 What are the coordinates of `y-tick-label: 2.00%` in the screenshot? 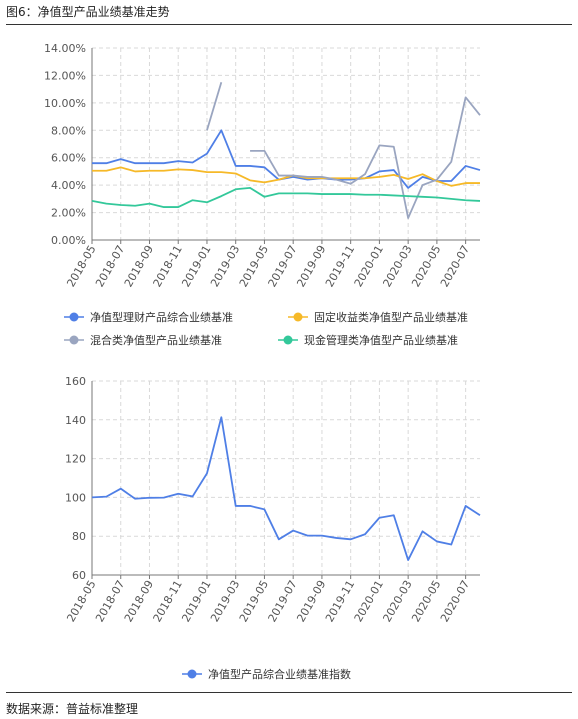 It's located at (68, 213).